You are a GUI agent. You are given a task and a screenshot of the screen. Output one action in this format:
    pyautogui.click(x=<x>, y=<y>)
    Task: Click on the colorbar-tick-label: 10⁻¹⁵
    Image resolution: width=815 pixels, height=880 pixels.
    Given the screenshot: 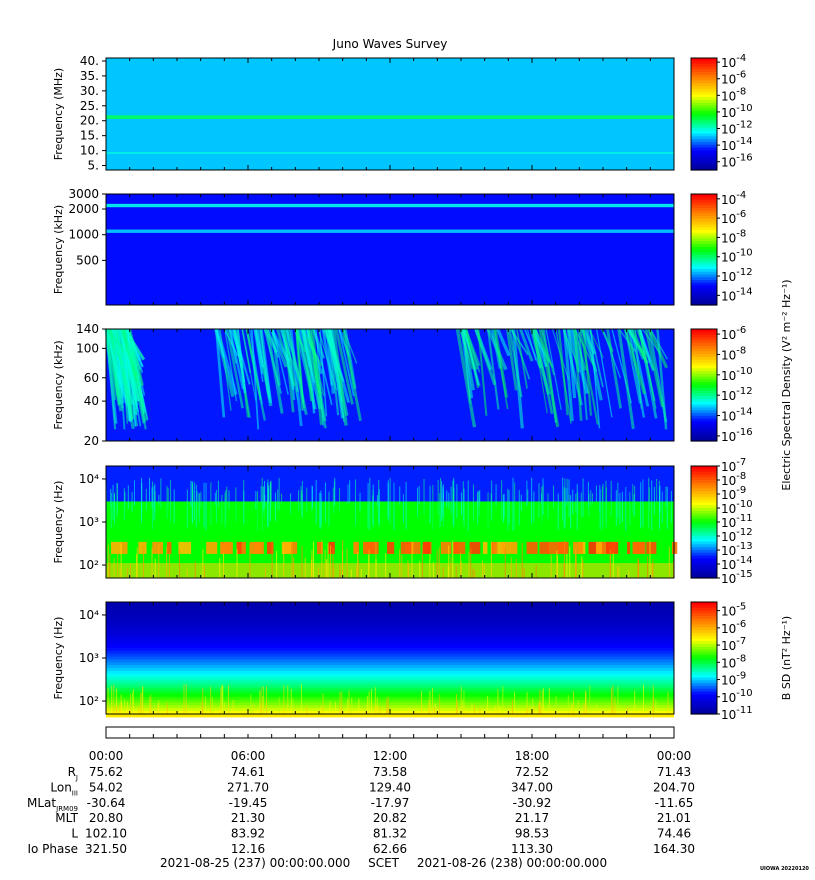 What is the action you would take?
    pyautogui.click(x=737, y=577)
    